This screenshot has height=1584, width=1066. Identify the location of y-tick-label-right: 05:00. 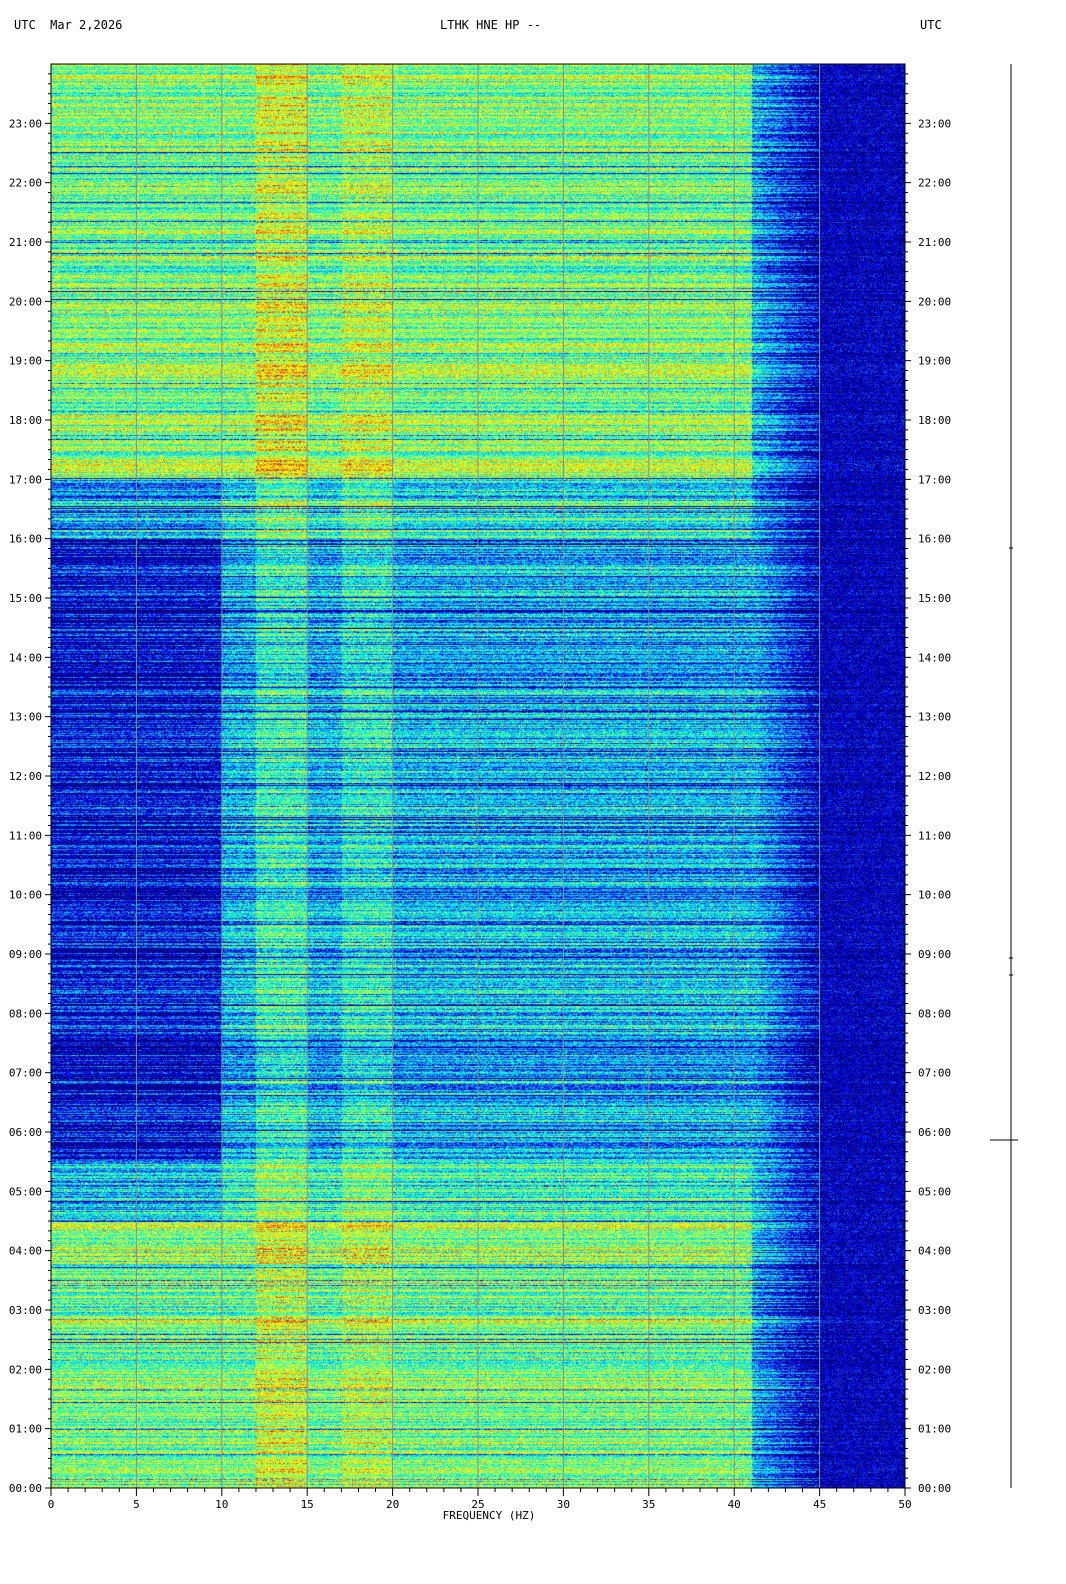
(934, 1191).